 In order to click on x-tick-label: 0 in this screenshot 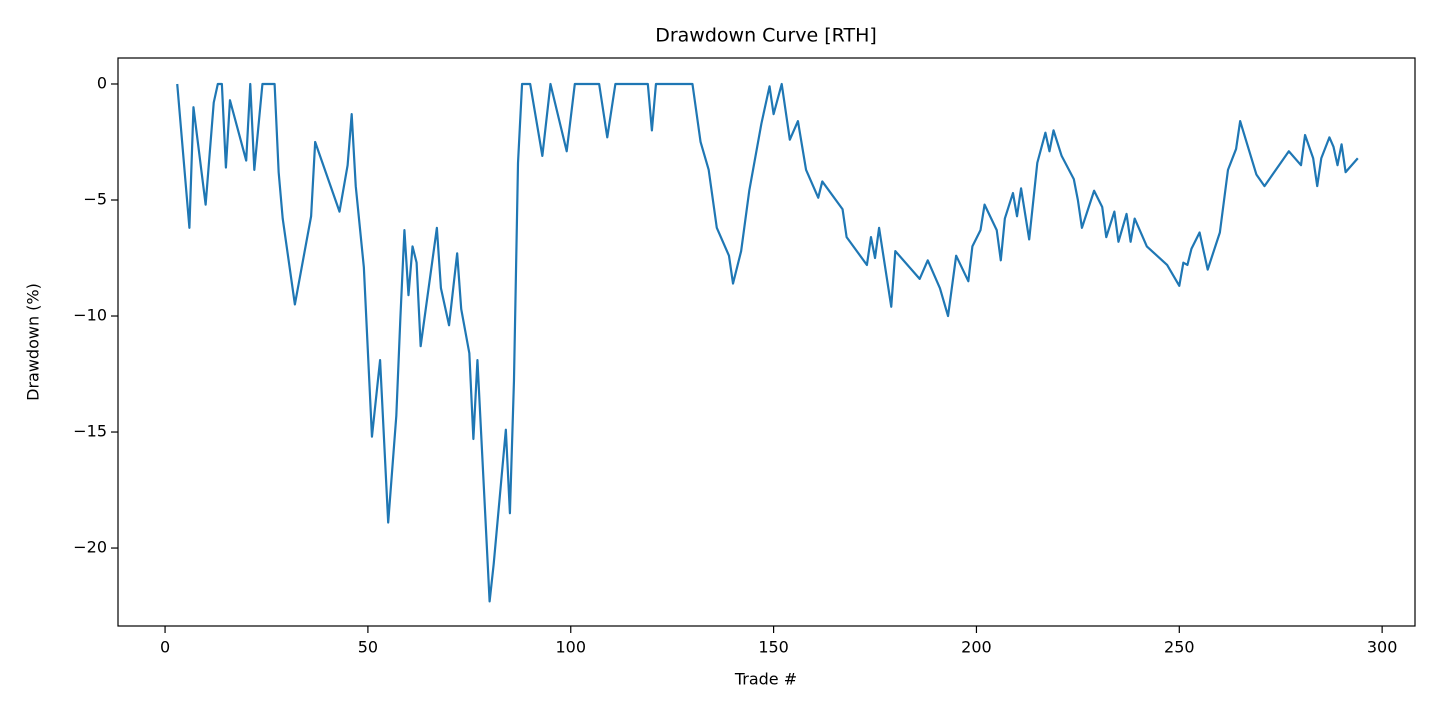, I will do `click(165, 647)`.